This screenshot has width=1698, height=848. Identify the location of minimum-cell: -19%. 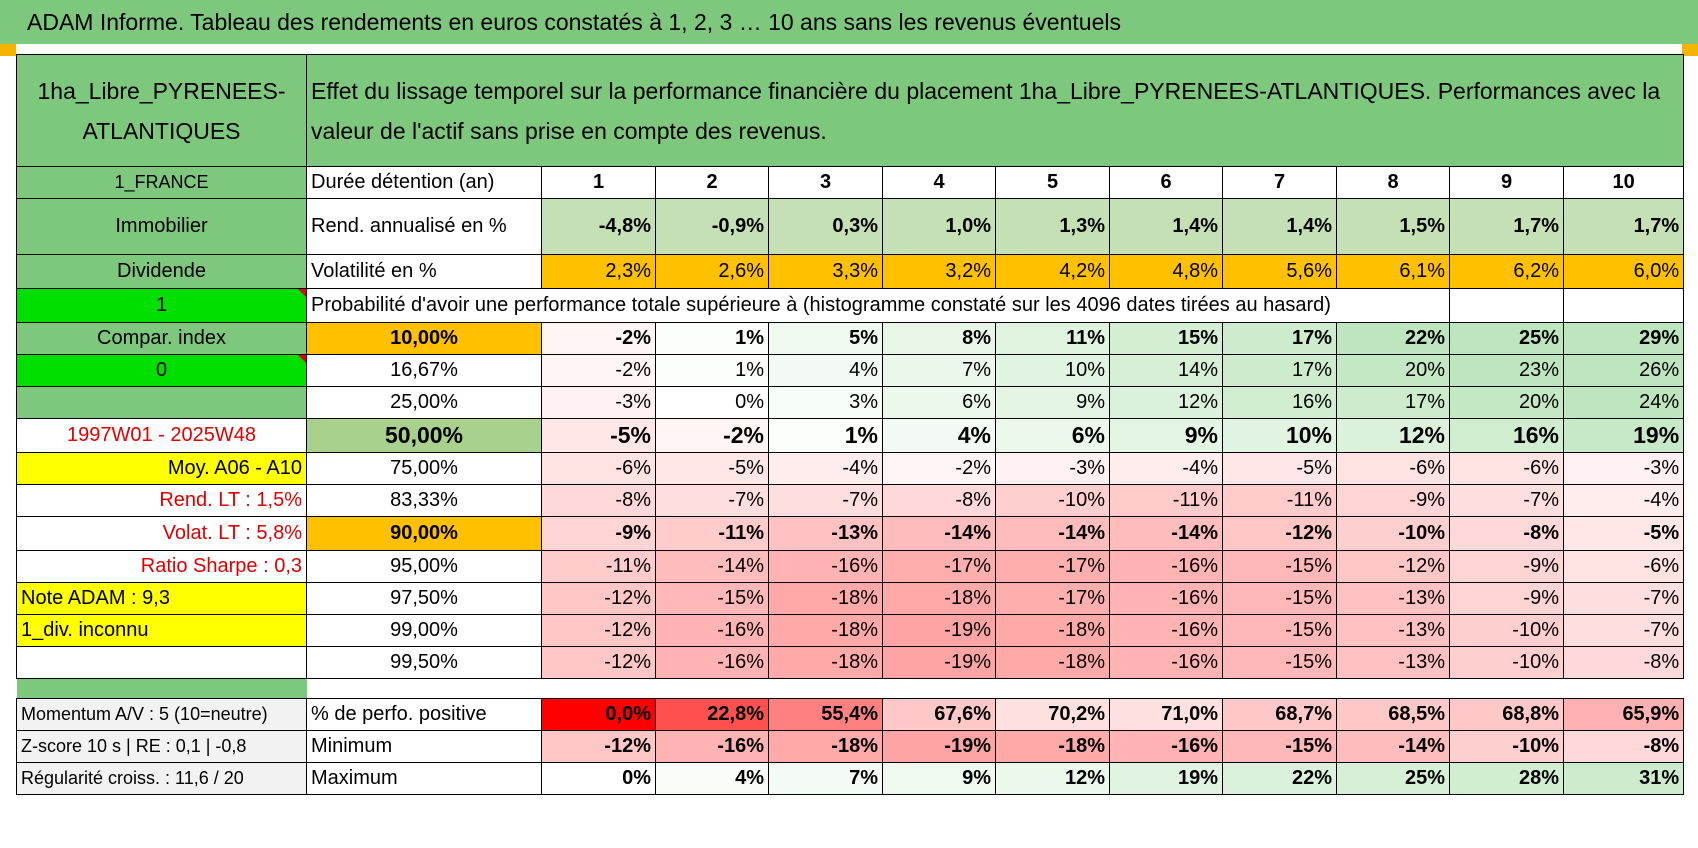
(939, 746).